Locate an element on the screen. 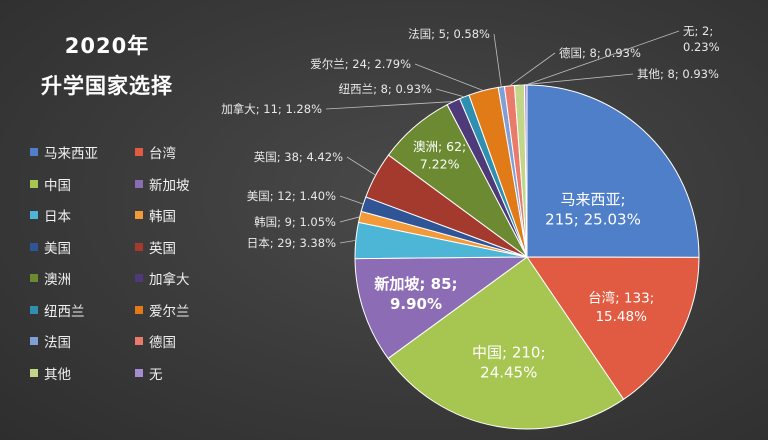 Image resolution: width=768 pixels, height=440 pixels. legend-label: 法国 is located at coordinates (57, 343).